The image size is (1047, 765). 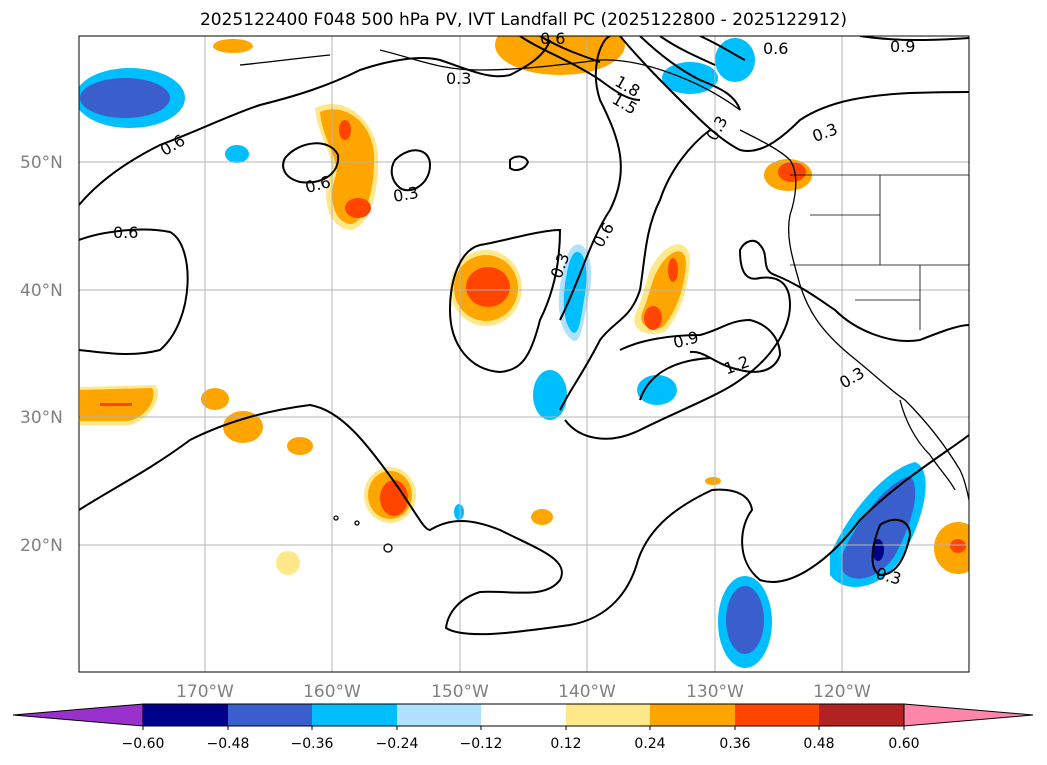 I want to click on colorbar-tick: 0.24, so click(x=649, y=744).